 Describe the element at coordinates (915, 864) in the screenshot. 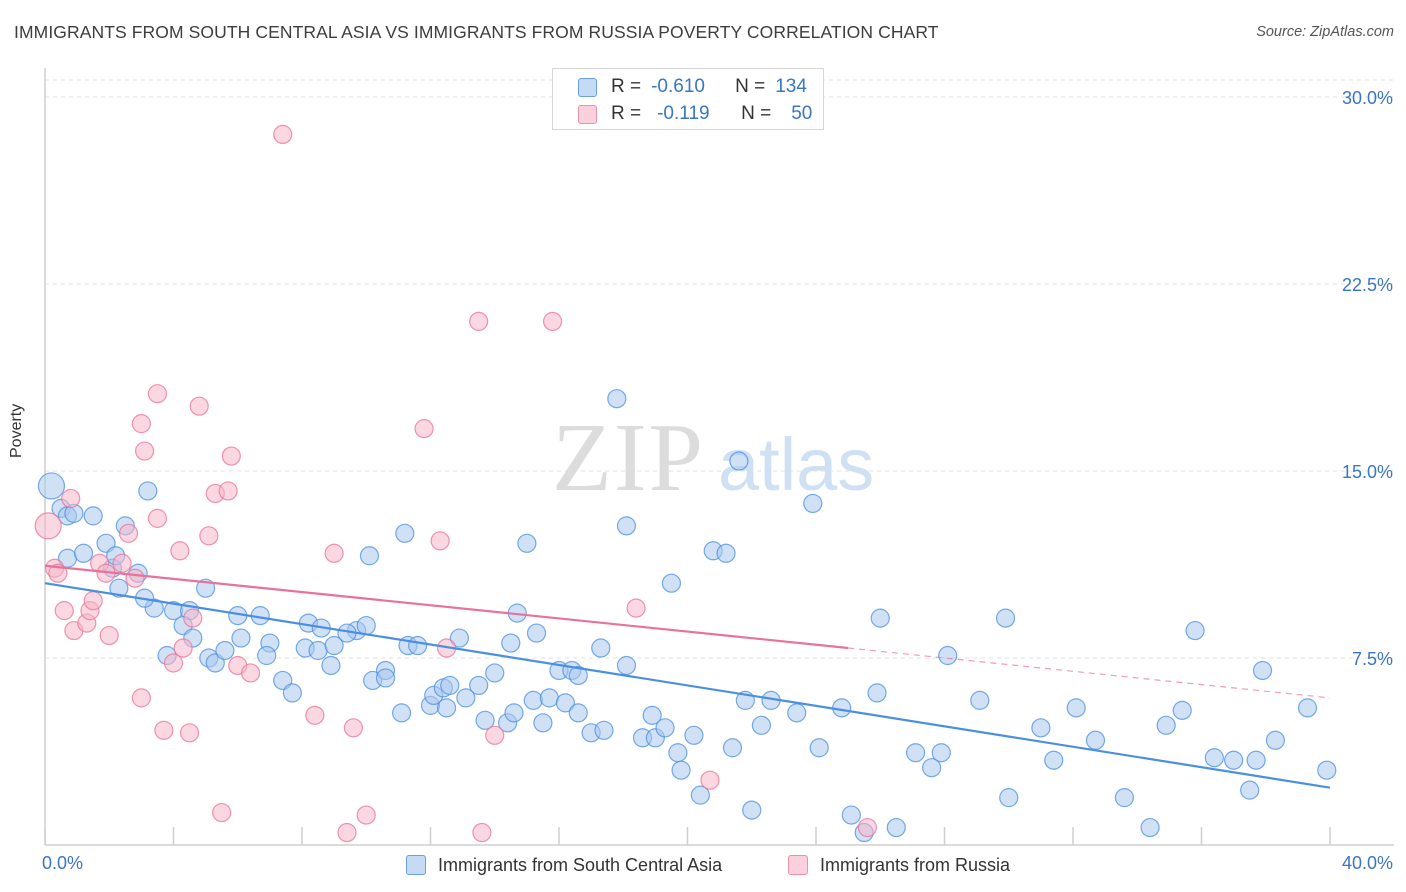

I see `legend-label: Immigrants from Russia` at that location.